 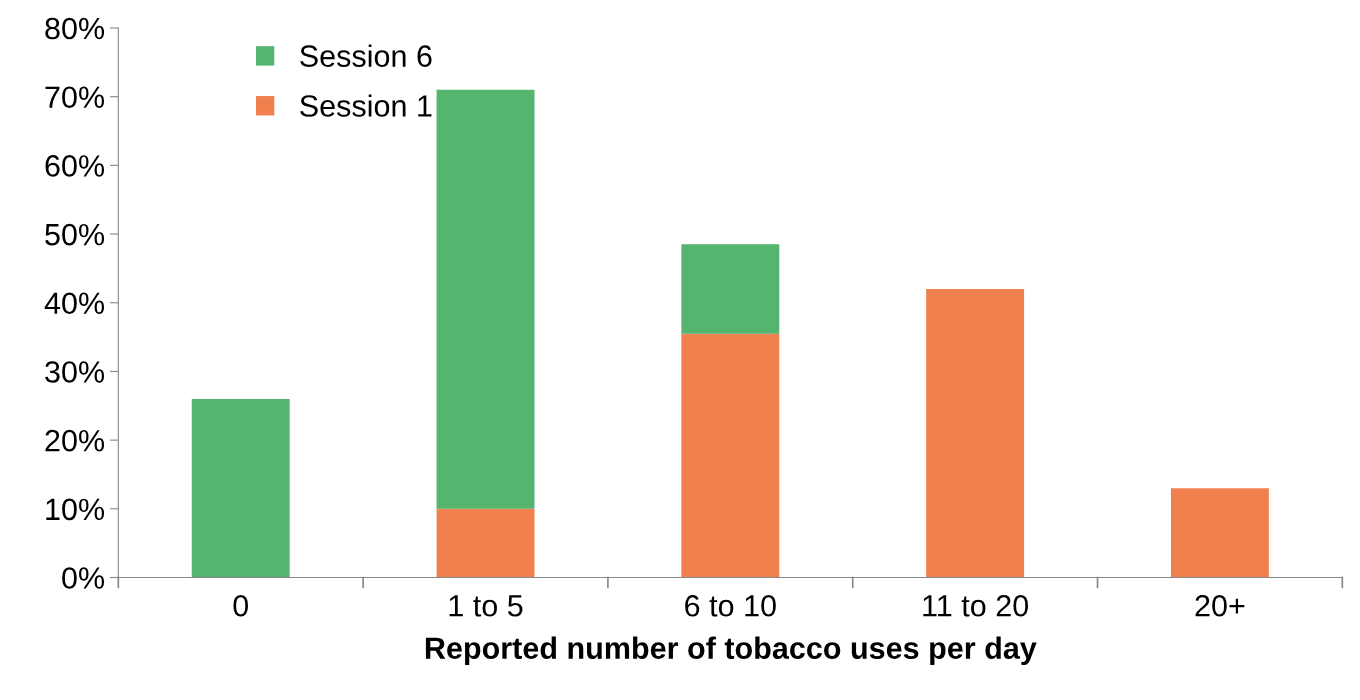 I want to click on y-tick-label: 40%, so click(x=74, y=303).